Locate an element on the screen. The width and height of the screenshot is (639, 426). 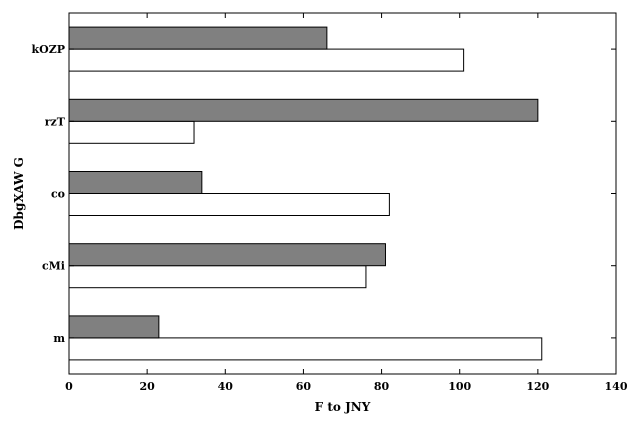
x-axis-title: F to JNY is located at coordinates (343, 407).